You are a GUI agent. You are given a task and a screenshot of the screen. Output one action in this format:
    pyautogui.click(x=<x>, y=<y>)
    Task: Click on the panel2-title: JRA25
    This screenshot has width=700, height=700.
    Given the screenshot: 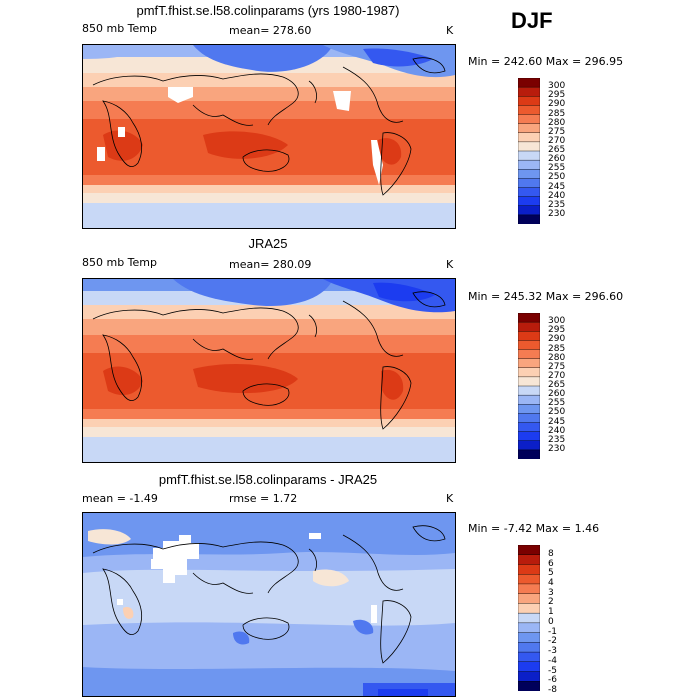 What is the action you would take?
    pyautogui.click(x=268, y=243)
    